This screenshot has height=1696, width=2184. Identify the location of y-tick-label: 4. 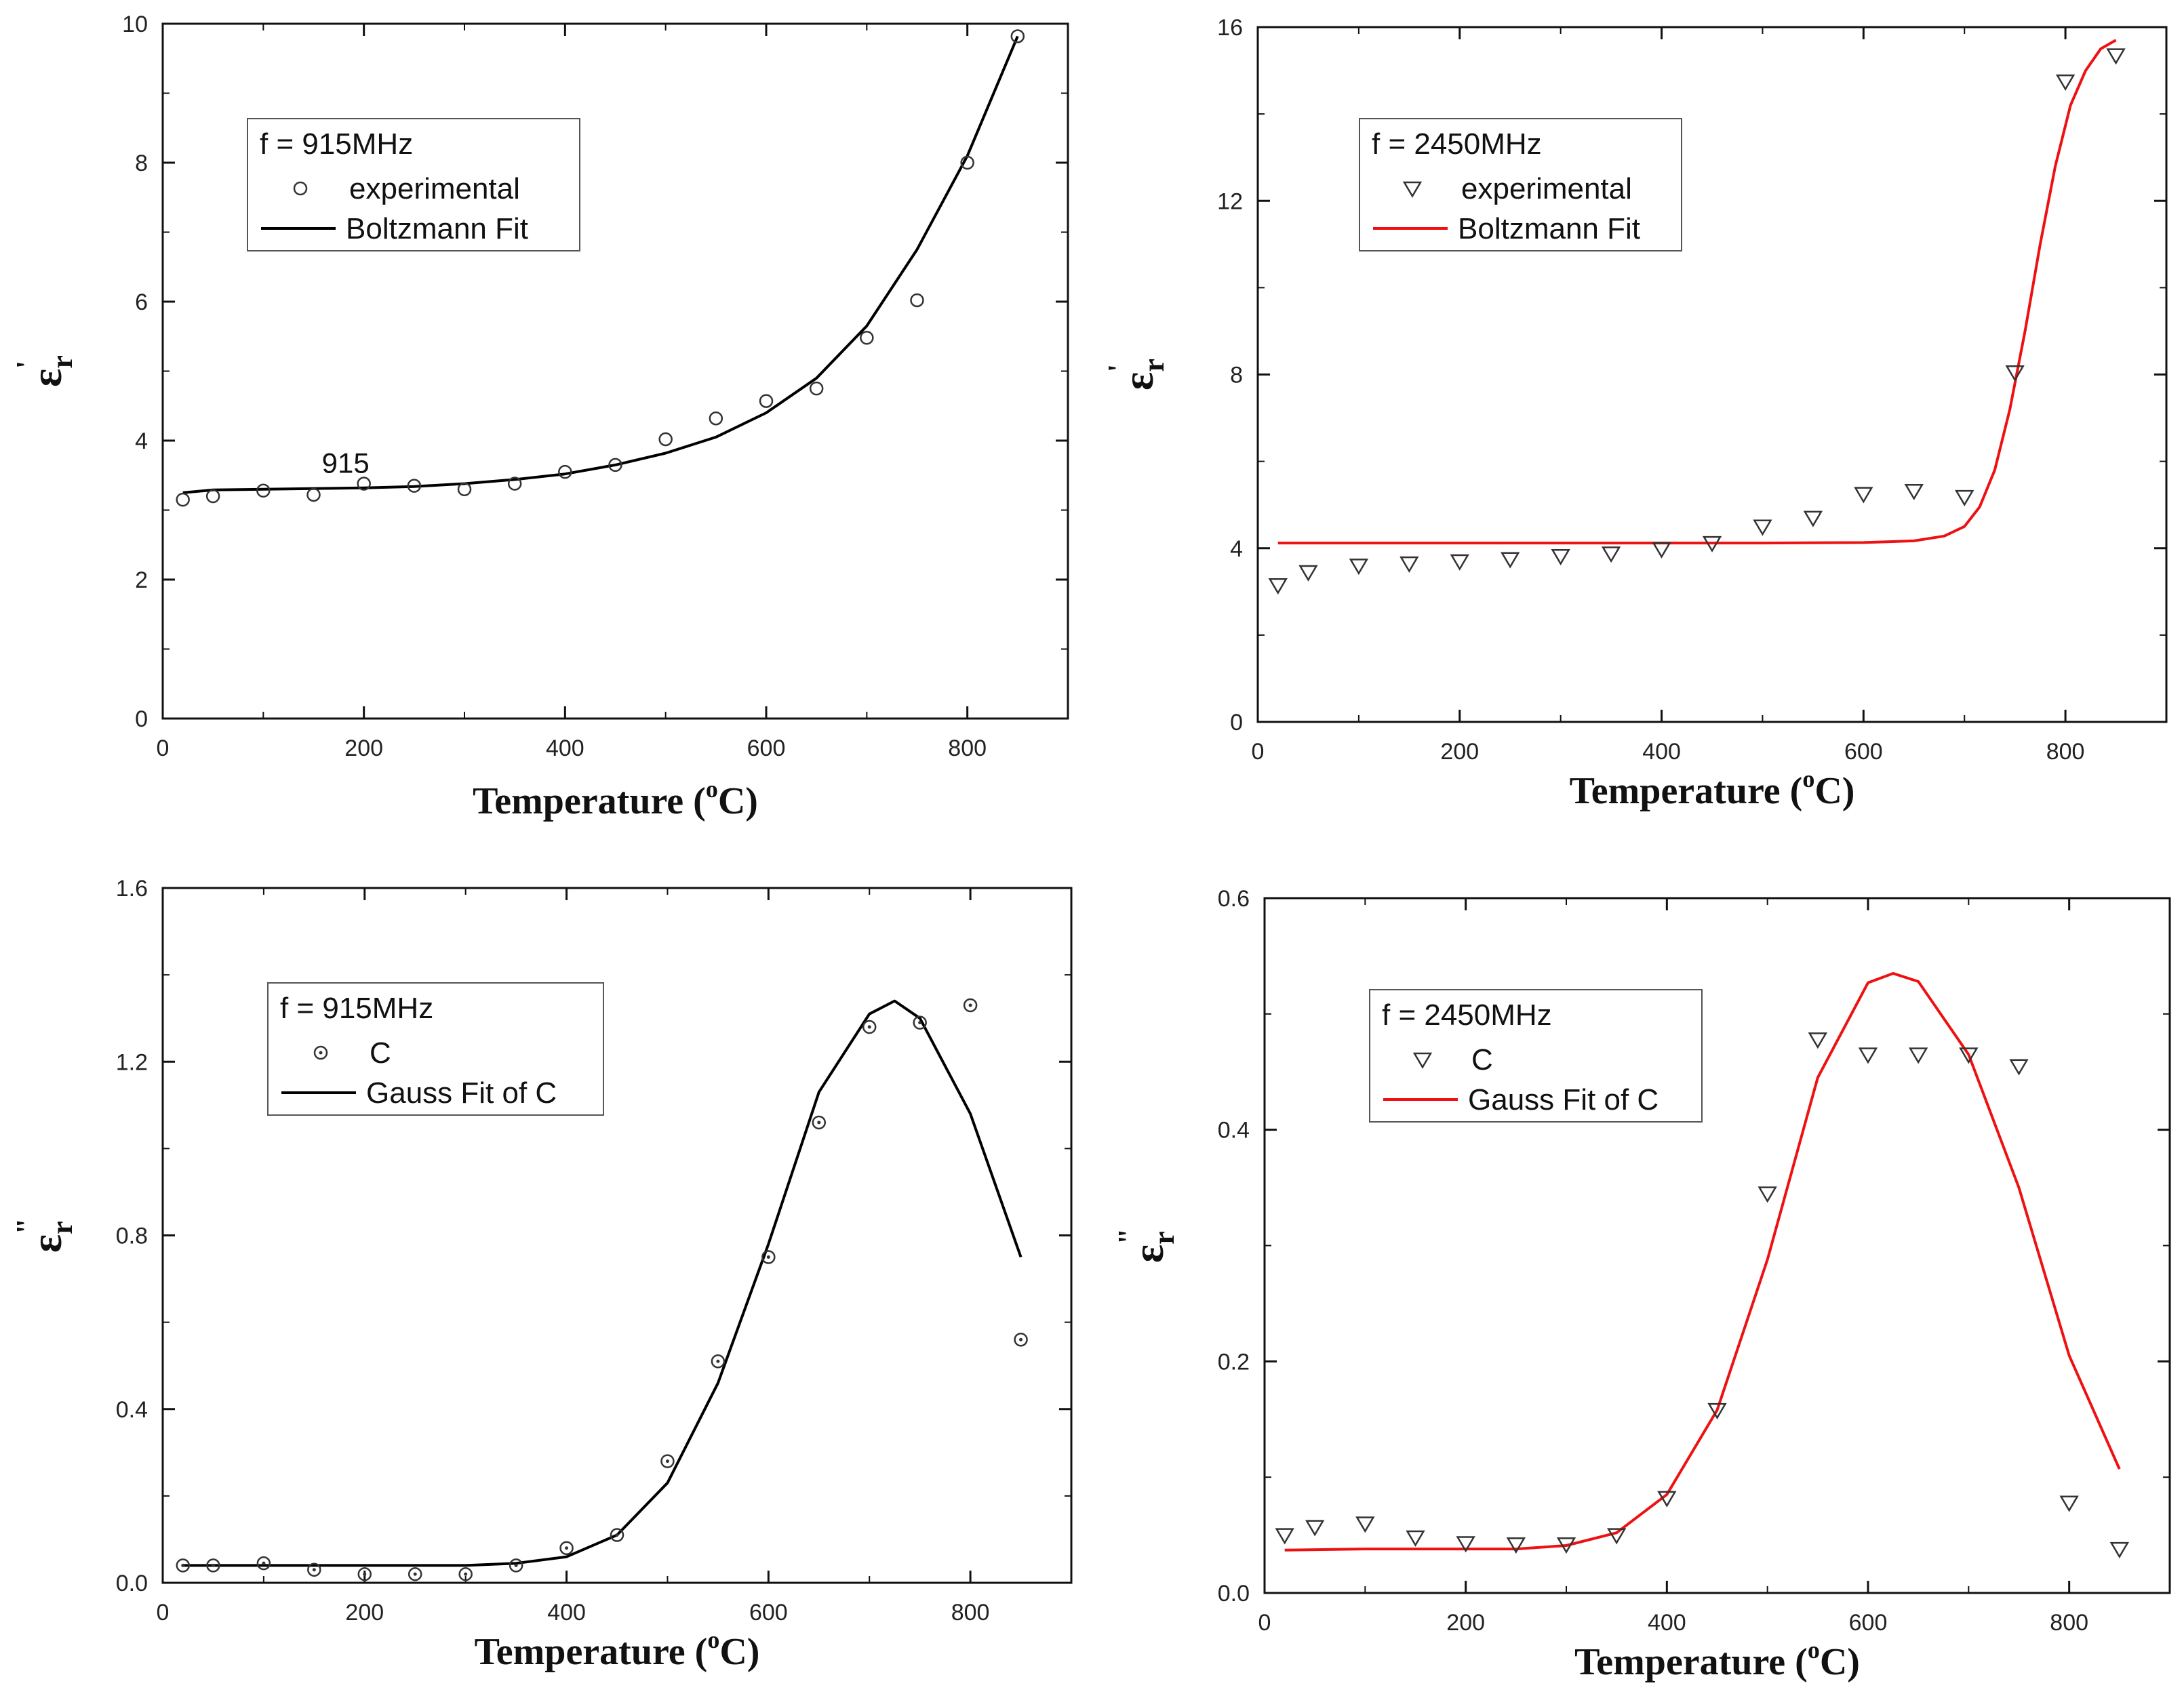
(141, 441).